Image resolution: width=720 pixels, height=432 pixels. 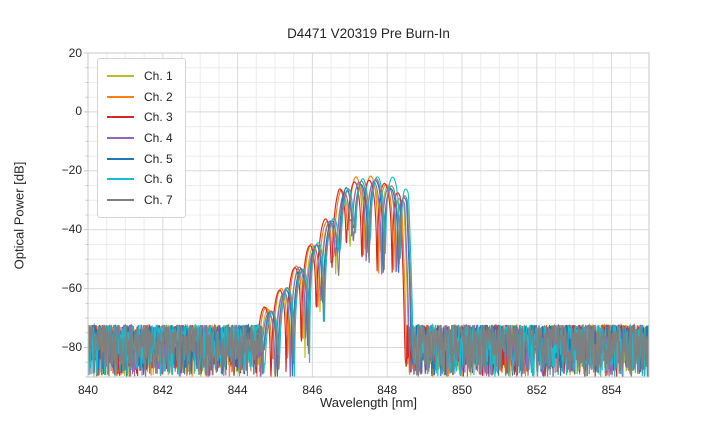 I want to click on legend-label: Ch. 5, so click(x=158, y=158).